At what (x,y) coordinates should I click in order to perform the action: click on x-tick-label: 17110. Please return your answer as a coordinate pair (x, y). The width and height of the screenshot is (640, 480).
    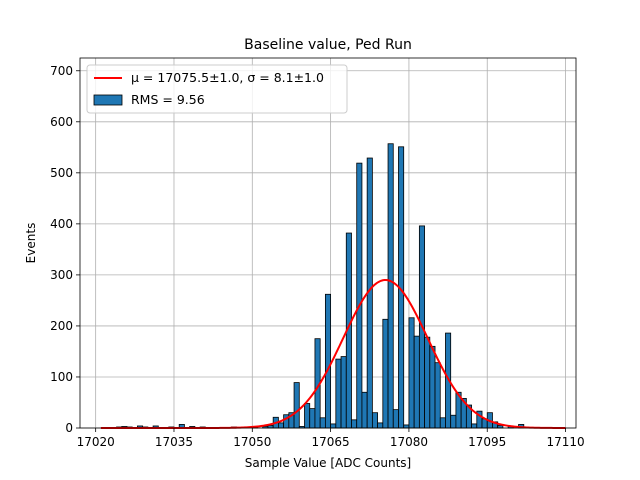
    Looking at the image, I should click on (565, 442).